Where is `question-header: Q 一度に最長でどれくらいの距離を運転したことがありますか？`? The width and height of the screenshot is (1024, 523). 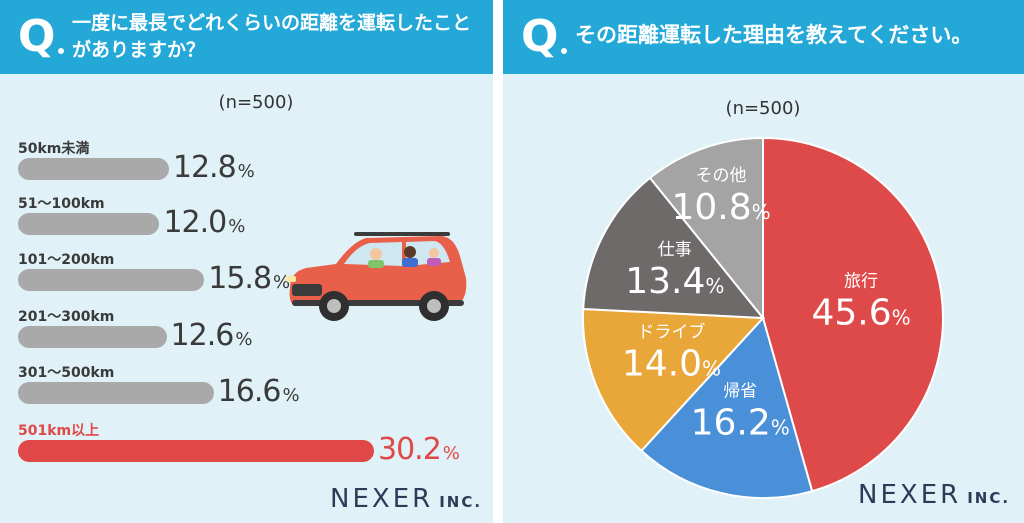
question-header: Q 一度に最長でどれくらいの距離を運転したことがありますか？ is located at coordinates (246, 37).